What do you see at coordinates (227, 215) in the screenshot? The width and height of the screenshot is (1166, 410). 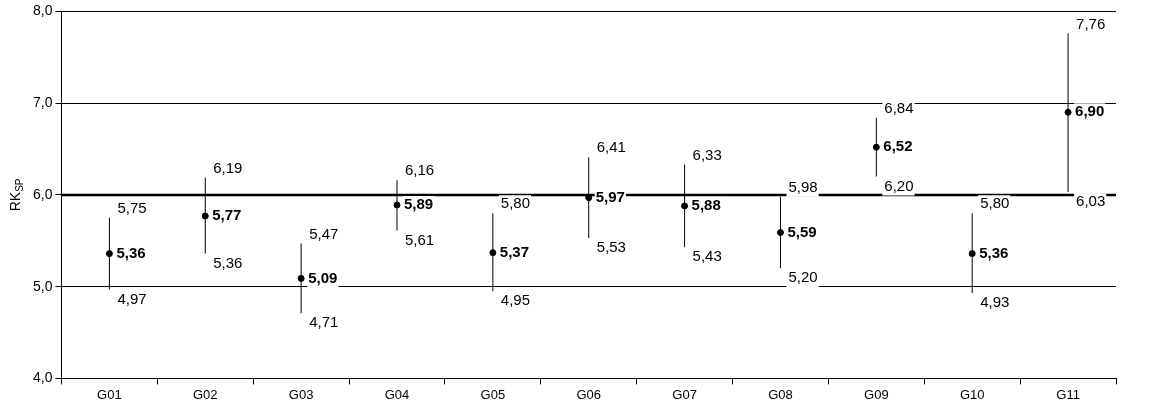 I see `data-label: 5,77` at bounding box center [227, 215].